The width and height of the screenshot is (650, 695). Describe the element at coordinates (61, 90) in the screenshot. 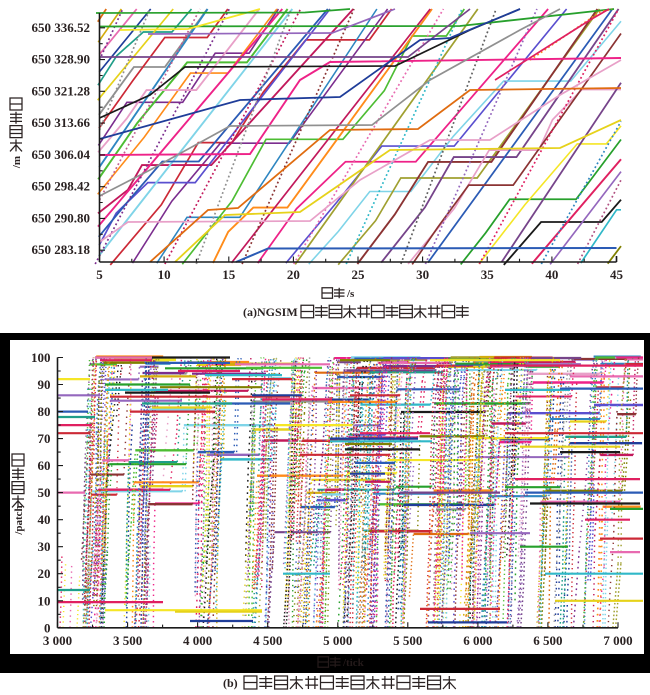

I see `svg-text: 650 321.28` at that location.